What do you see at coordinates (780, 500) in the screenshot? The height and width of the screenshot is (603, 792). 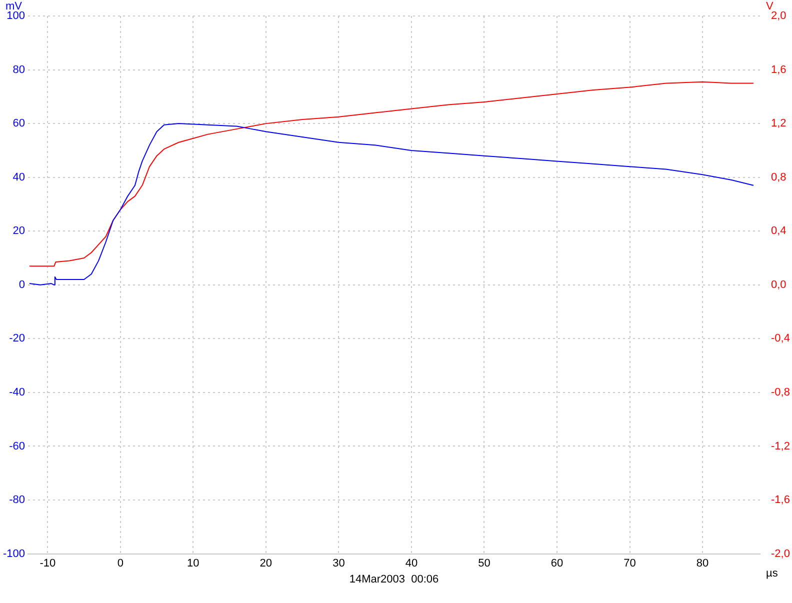 I see `y2-tick-label: -1,6` at bounding box center [780, 500].